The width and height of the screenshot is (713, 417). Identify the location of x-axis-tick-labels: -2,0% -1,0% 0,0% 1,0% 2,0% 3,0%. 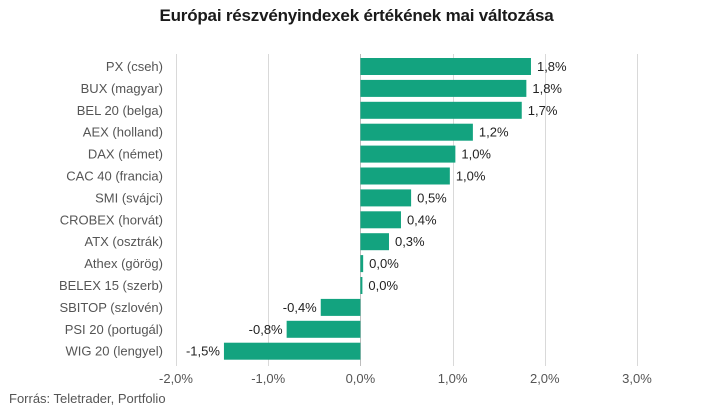
(405, 378).